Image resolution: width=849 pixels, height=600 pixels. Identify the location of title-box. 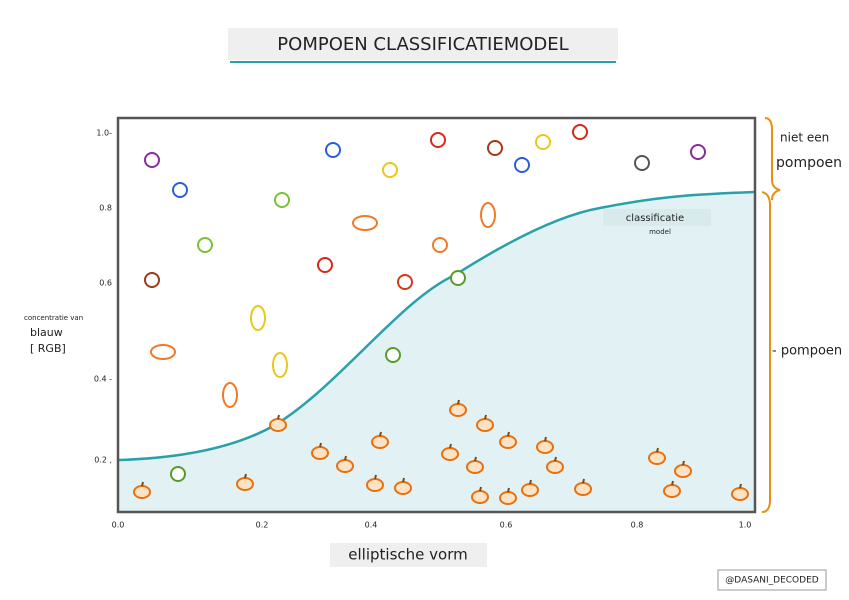
(423, 44).